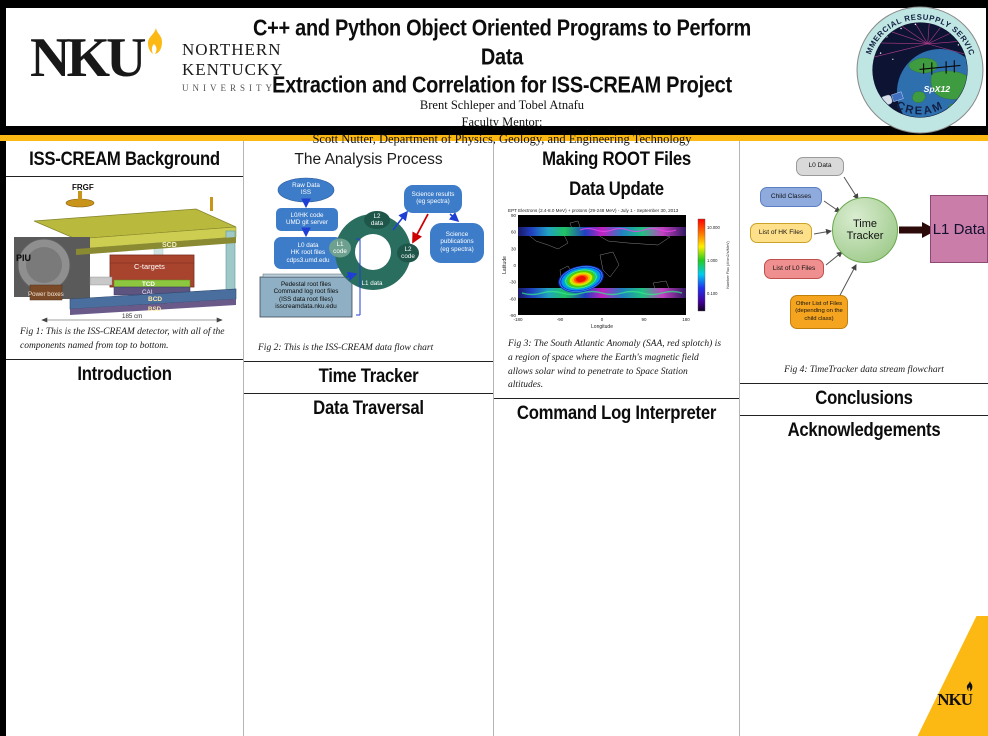  What do you see at coordinates (46, 294) in the screenshot?
I see `fig1-label-power: Power boxes` at bounding box center [46, 294].